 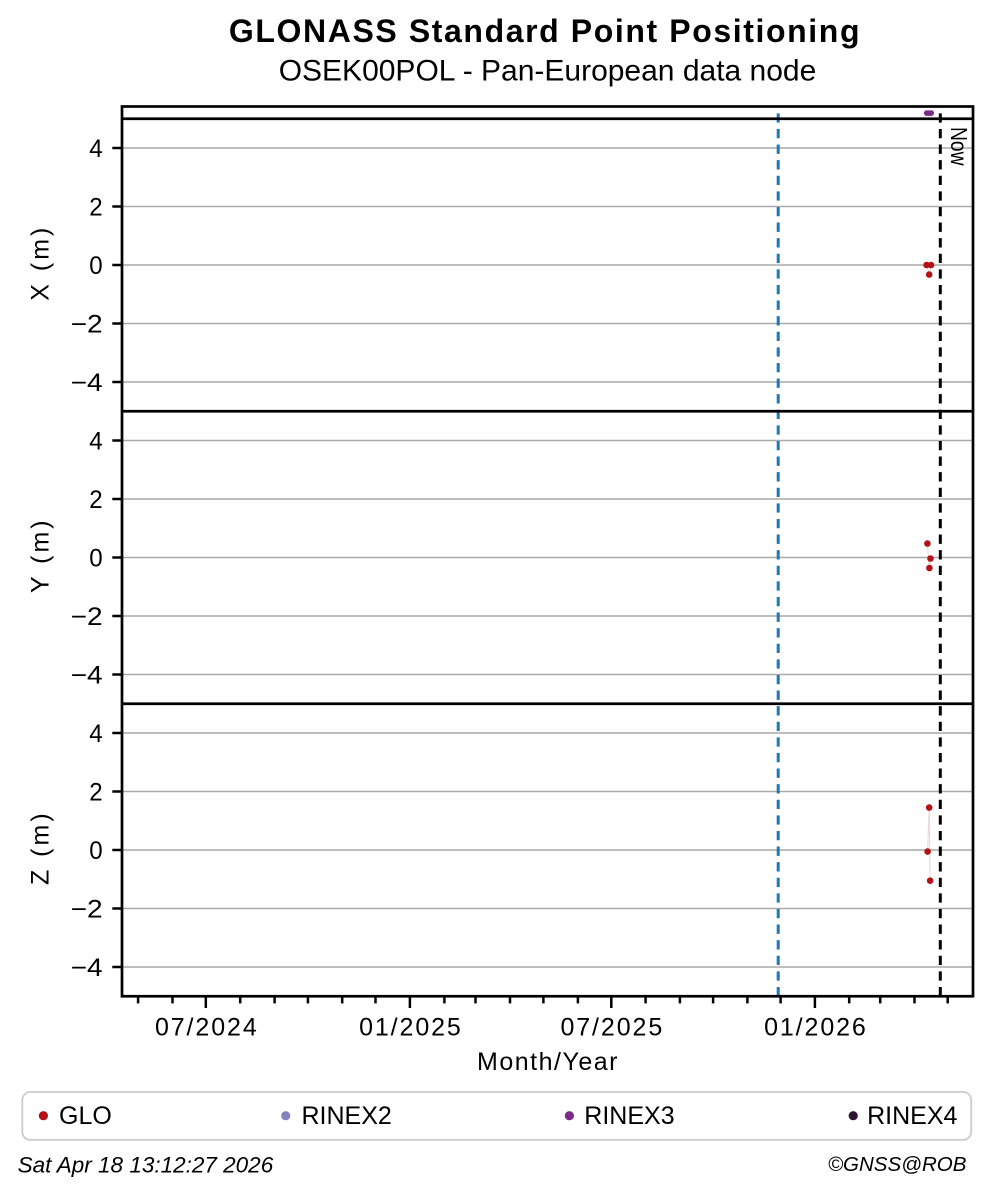 What do you see at coordinates (207, 1027) in the screenshot?
I see `svg-text: 07/2024` at bounding box center [207, 1027].